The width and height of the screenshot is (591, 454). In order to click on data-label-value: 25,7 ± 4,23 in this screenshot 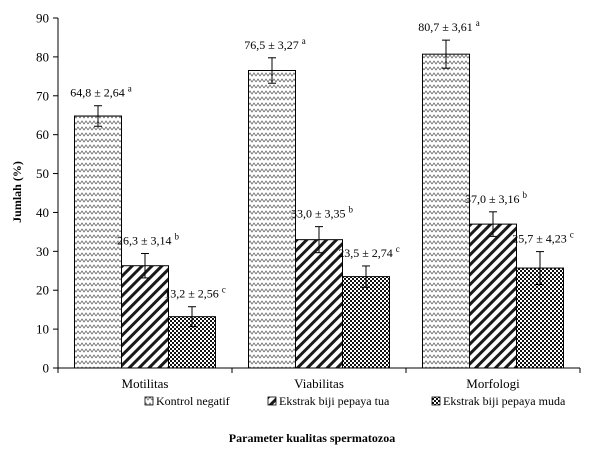, I will do `click(539, 239)`.